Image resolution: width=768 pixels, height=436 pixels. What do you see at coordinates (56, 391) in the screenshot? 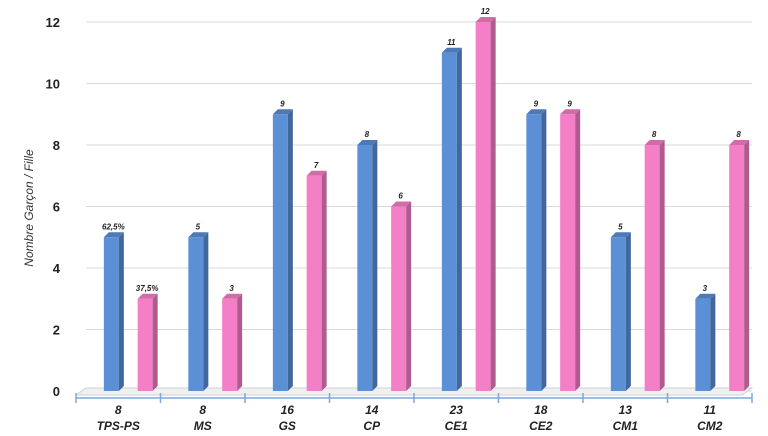
I see `y-tick-label: 0` at bounding box center [56, 391].